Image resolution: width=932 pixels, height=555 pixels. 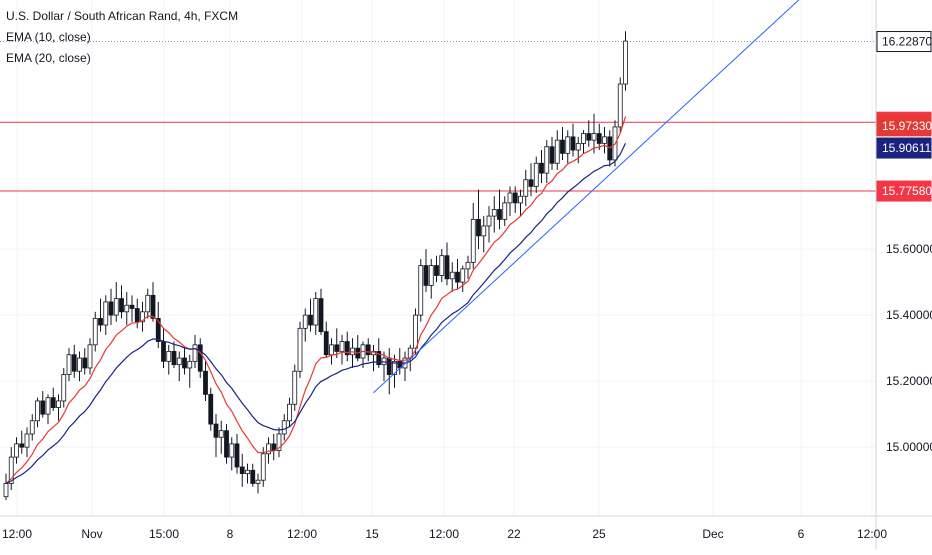 What do you see at coordinates (48, 58) in the screenshot?
I see `ema20-legend: EMA (20, close)` at bounding box center [48, 58].